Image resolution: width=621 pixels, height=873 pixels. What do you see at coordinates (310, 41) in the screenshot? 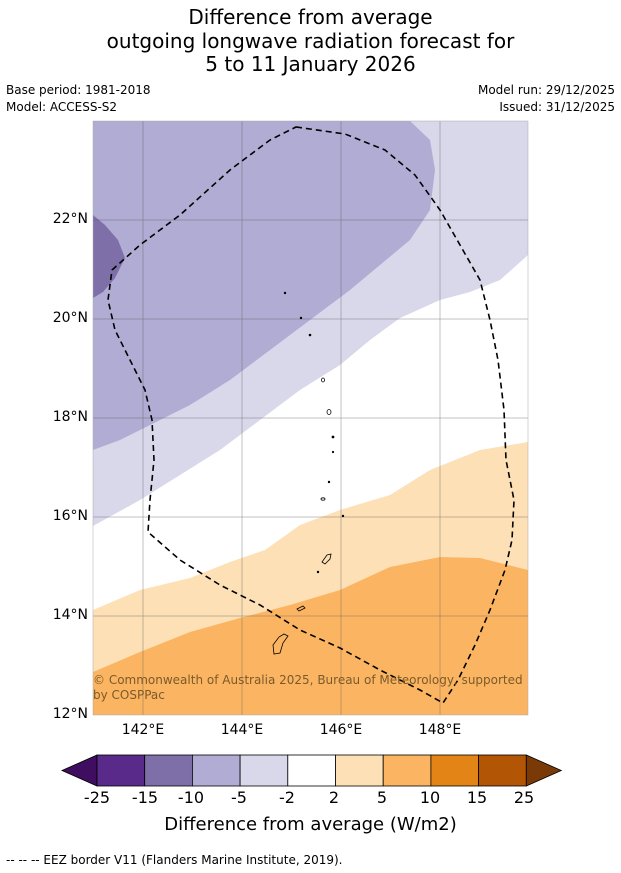
I see `chart-title-line2: outgoing longwave radiation forecast for` at bounding box center [310, 41].